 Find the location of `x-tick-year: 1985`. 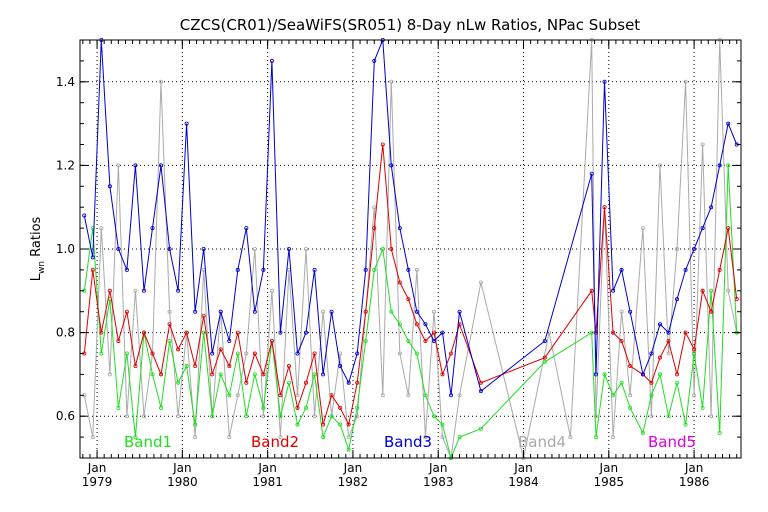

x-tick-year: 1985 is located at coordinates (609, 482).